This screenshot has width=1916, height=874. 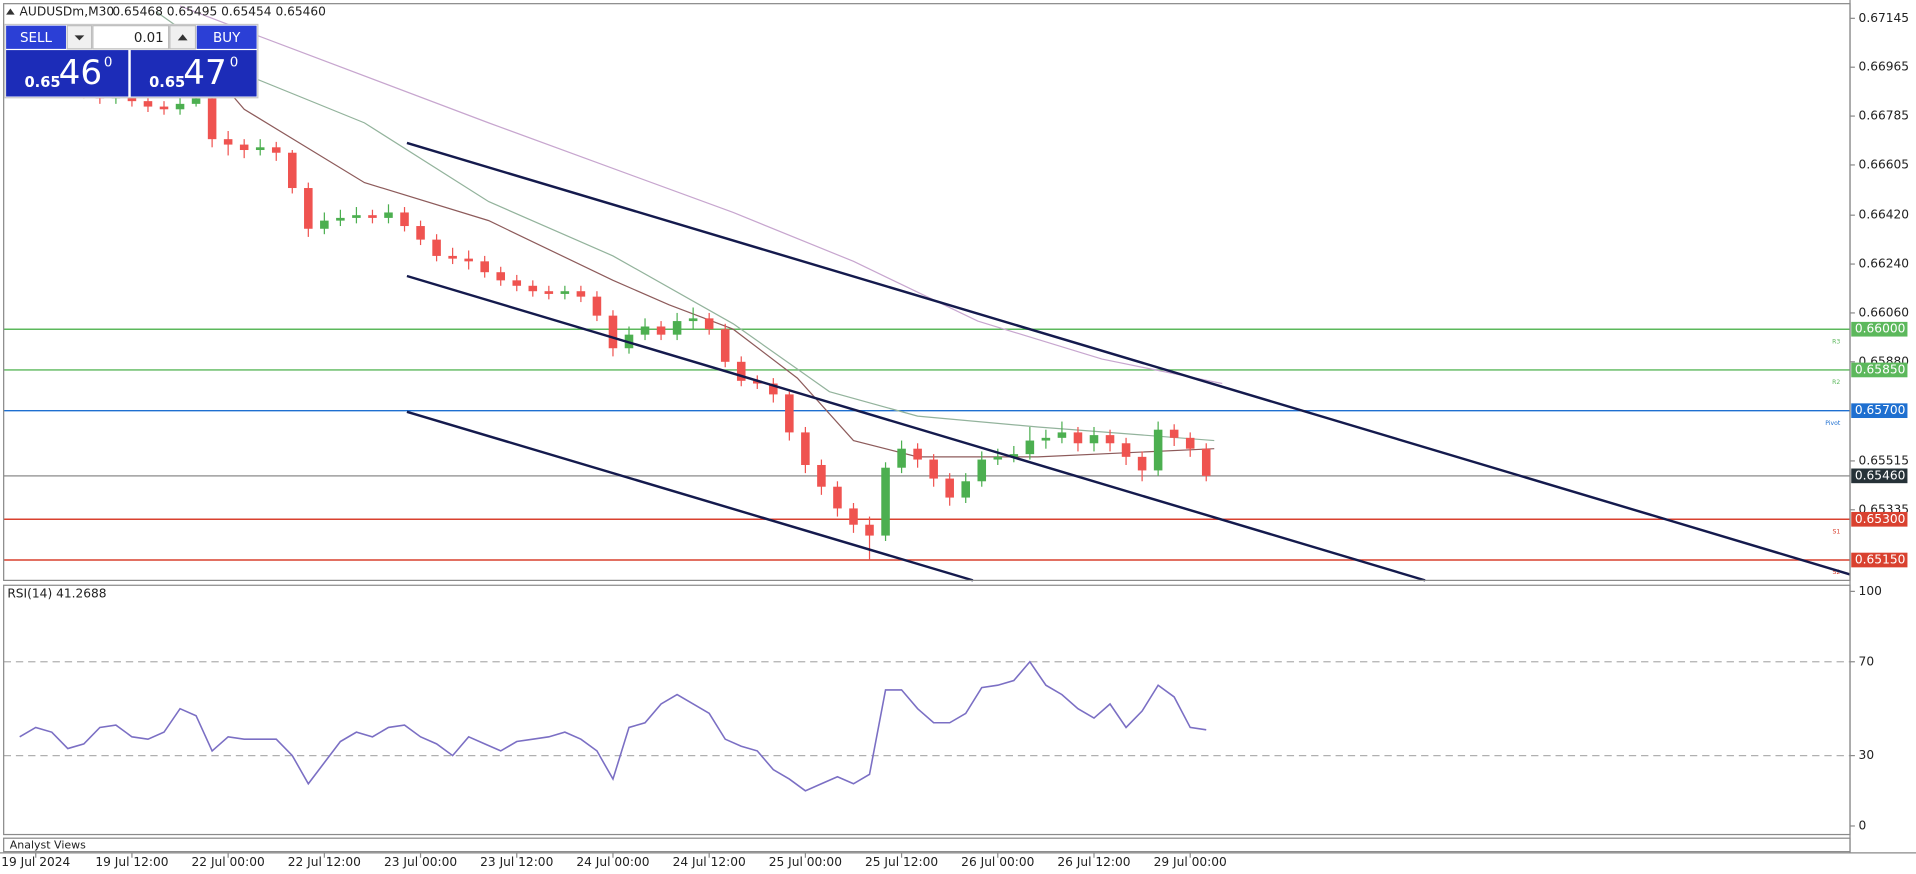 What do you see at coordinates (1836, 532) in the screenshot?
I see `level-tag: S1` at bounding box center [1836, 532].